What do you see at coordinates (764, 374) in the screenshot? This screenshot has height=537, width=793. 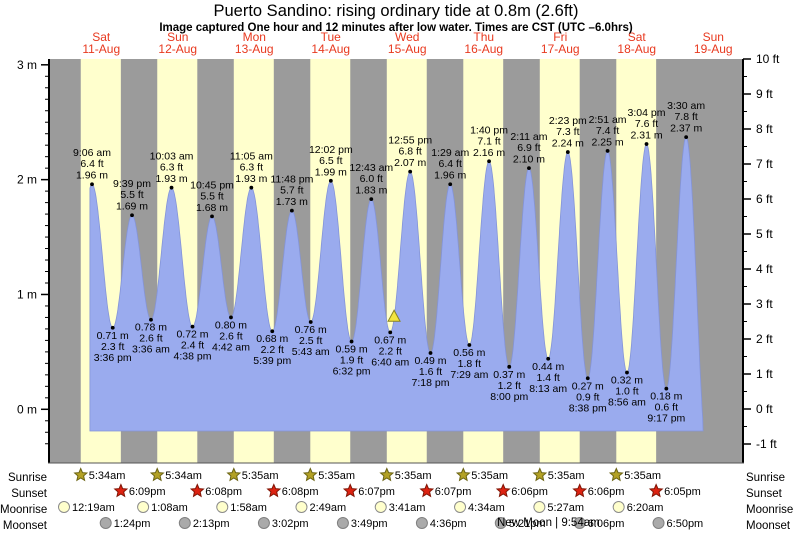 I see `right-axis-tick-label: 1 ft` at bounding box center [764, 374].